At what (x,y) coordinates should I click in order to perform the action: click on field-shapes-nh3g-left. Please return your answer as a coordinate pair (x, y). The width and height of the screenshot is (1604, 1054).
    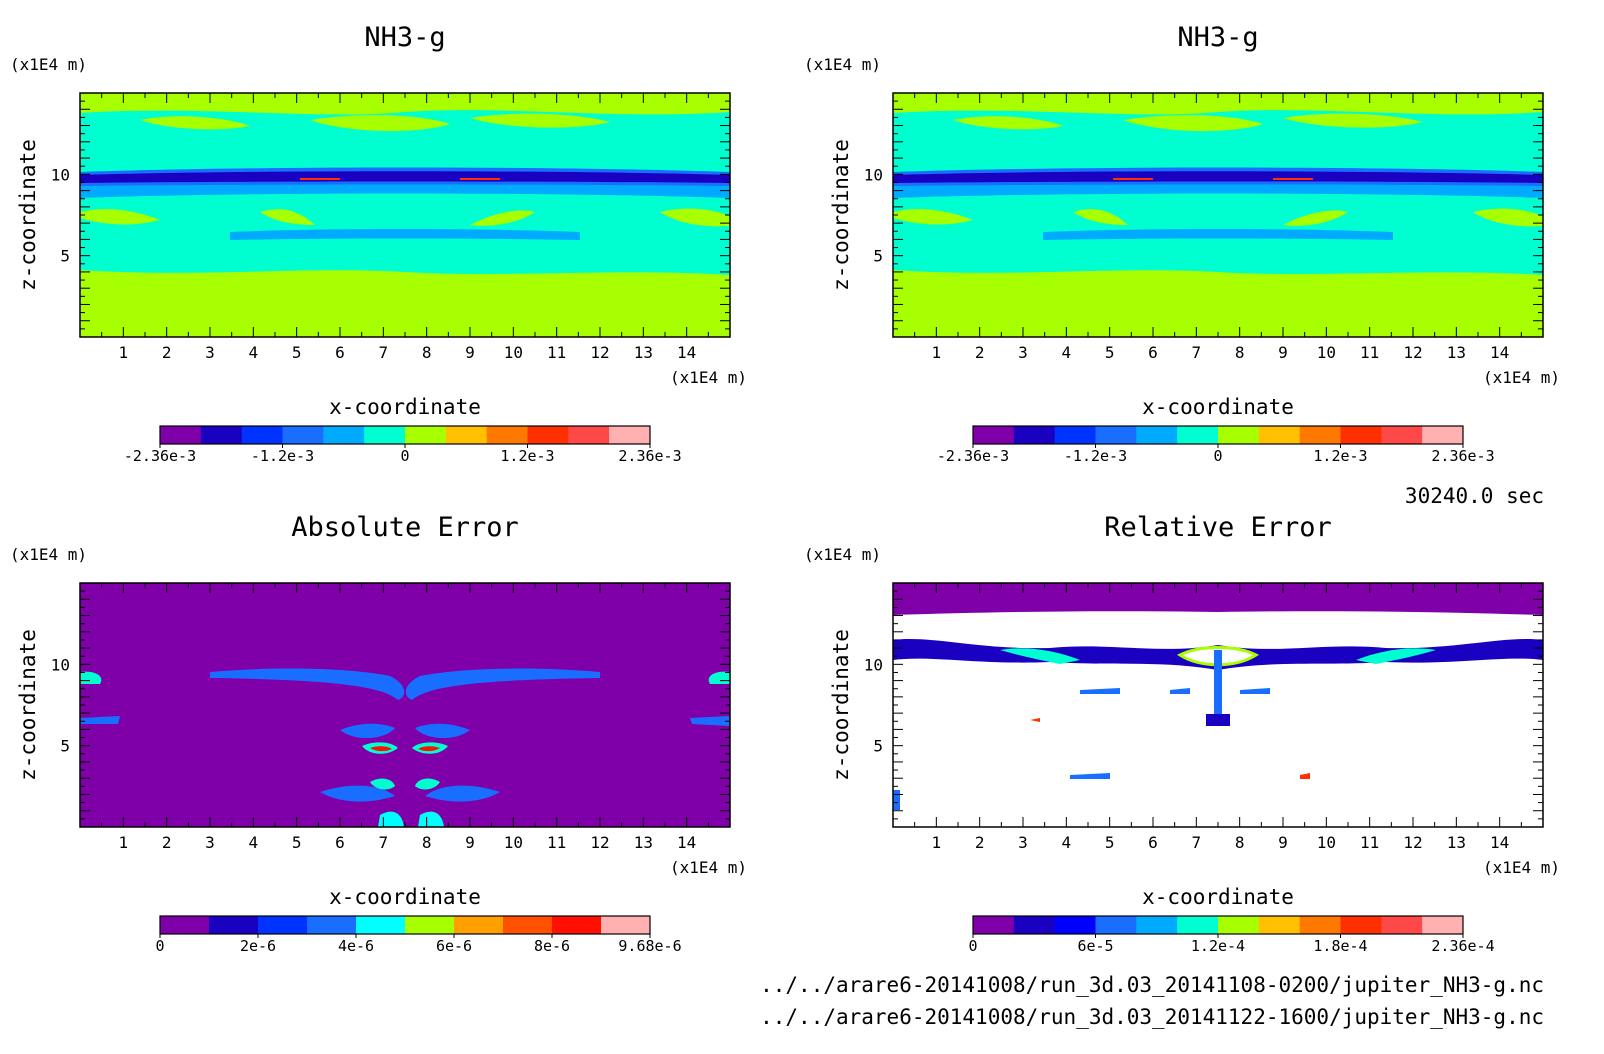
    Looking at the image, I should click on (405, 215).